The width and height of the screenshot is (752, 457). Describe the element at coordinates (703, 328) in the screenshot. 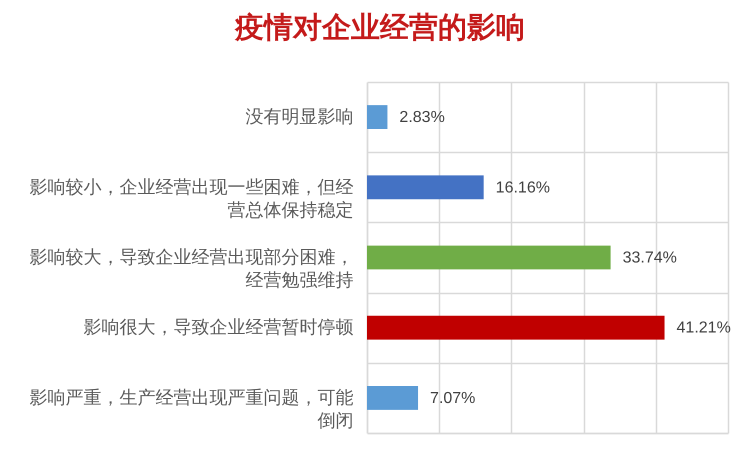

I see `data-label: 41.21%` at that location.